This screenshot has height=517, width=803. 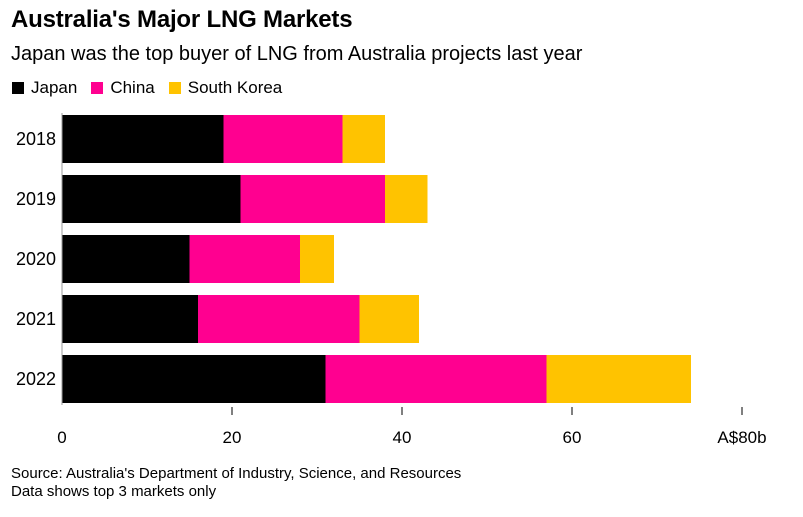 I want to click on legend-item-japan: Japan, so click(x=44, y=88).